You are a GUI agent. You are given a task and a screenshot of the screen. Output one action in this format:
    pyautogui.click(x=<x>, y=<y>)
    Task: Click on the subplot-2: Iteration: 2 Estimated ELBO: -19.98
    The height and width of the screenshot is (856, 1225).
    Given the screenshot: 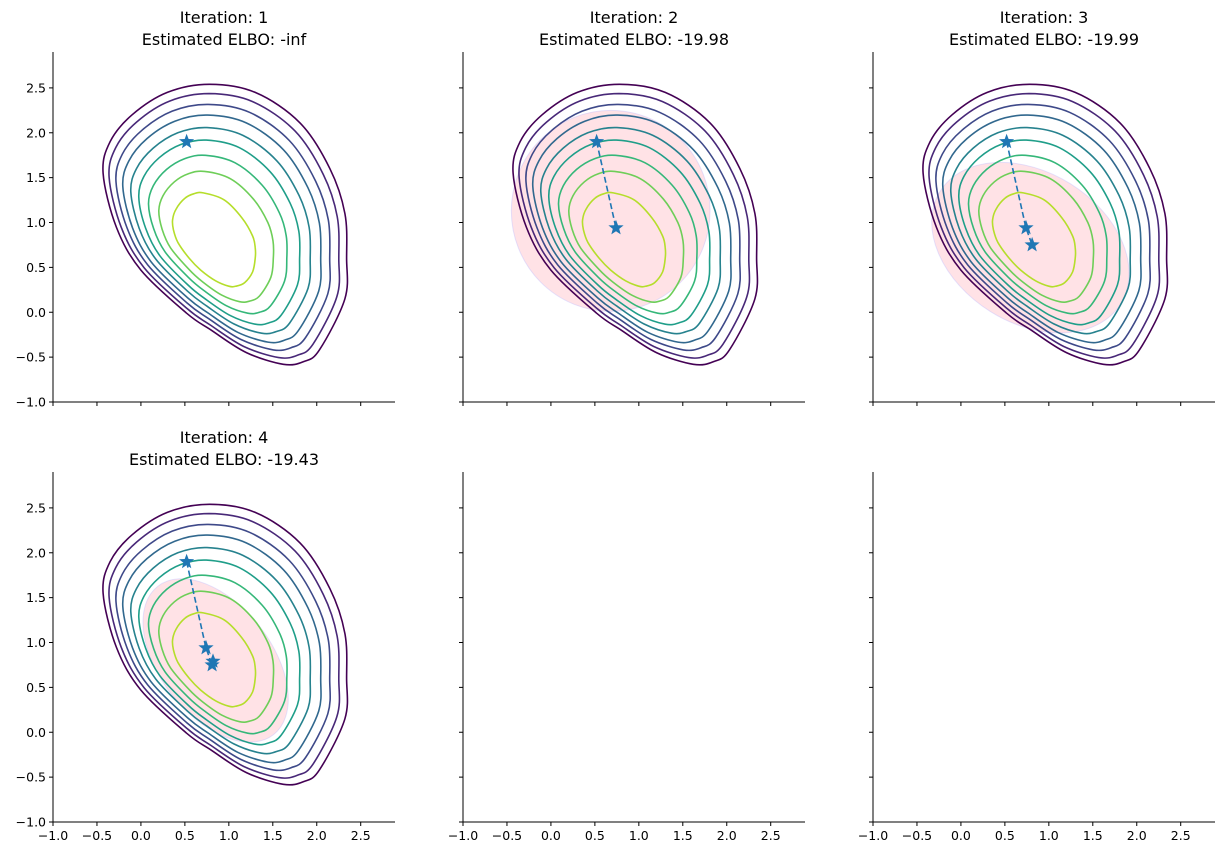 What is the action you would take?
    pyautogui.click(x=632, y=207)
    